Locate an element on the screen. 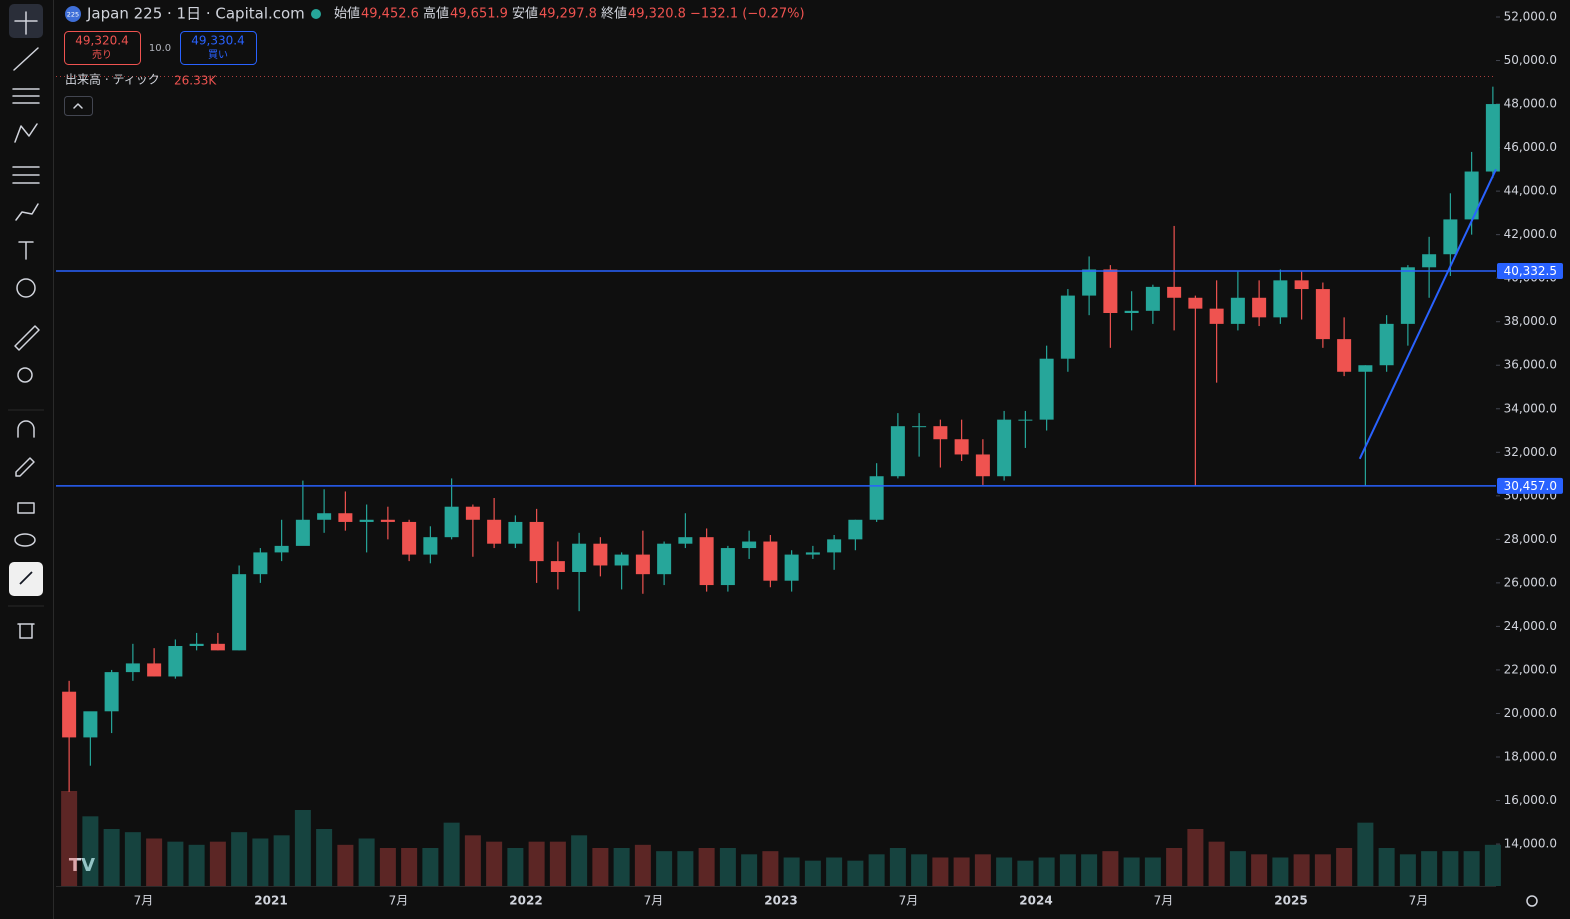  sell-button is located at coordinates (102, 48).